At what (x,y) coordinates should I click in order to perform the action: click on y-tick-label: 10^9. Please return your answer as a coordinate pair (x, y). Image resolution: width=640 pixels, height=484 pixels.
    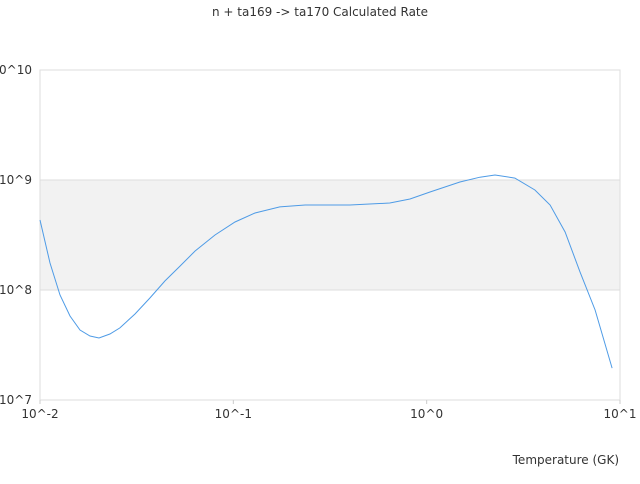
    Looking at the image, I should click on (16, 180).